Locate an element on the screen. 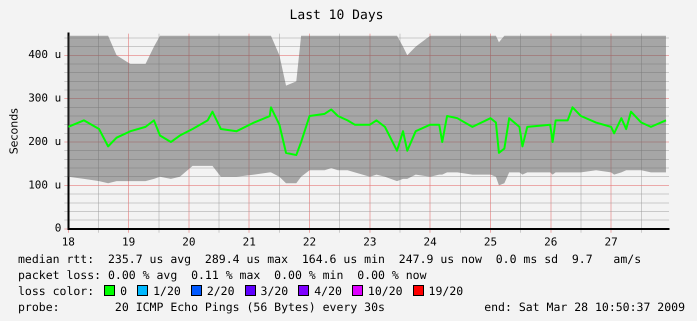  y-tick-label: 100 u is located at coordinates (45, 185).